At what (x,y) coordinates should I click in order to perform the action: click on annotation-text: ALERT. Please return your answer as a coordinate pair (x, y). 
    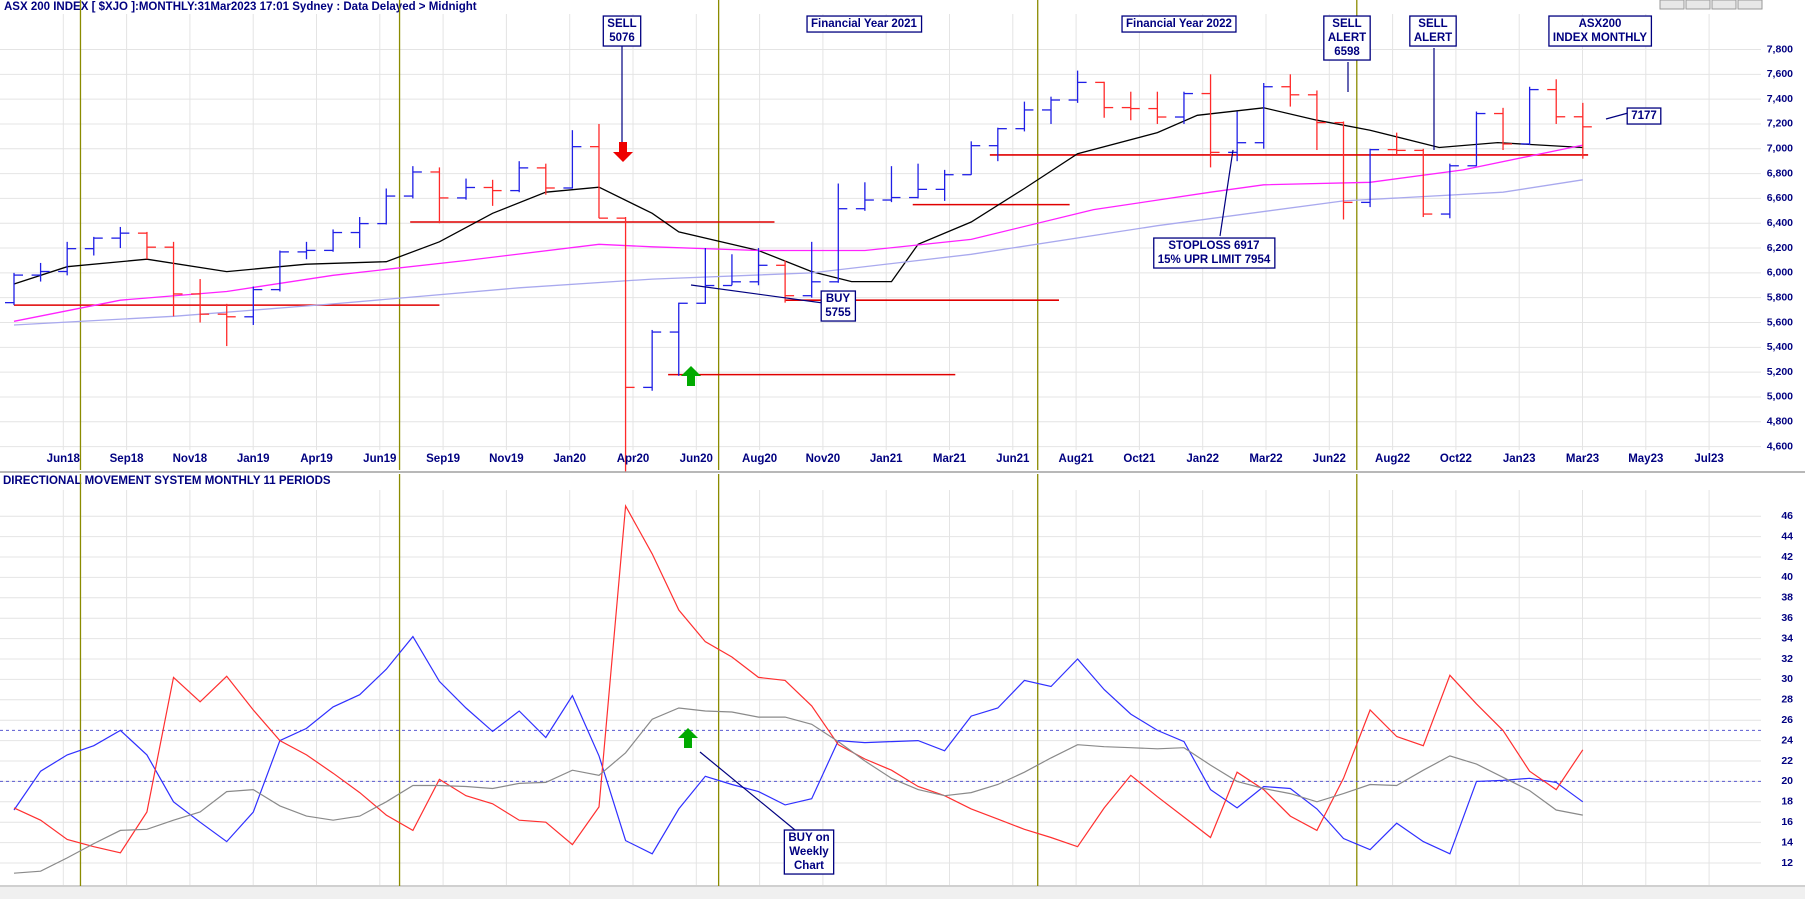
    Looking at the image, I should click on (1433, 38).